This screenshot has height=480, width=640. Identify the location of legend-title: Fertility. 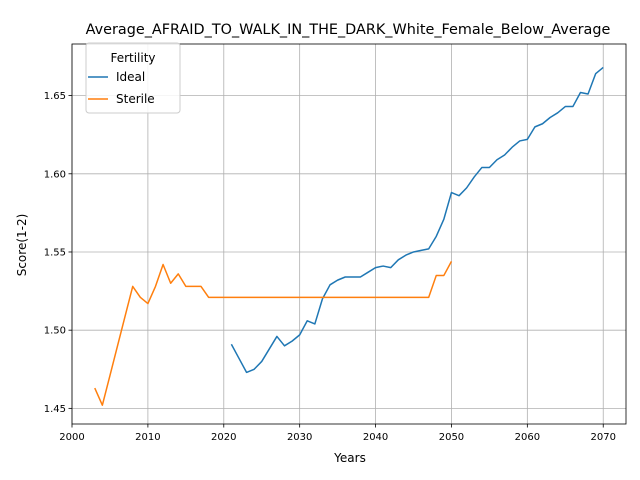
(132, 58).